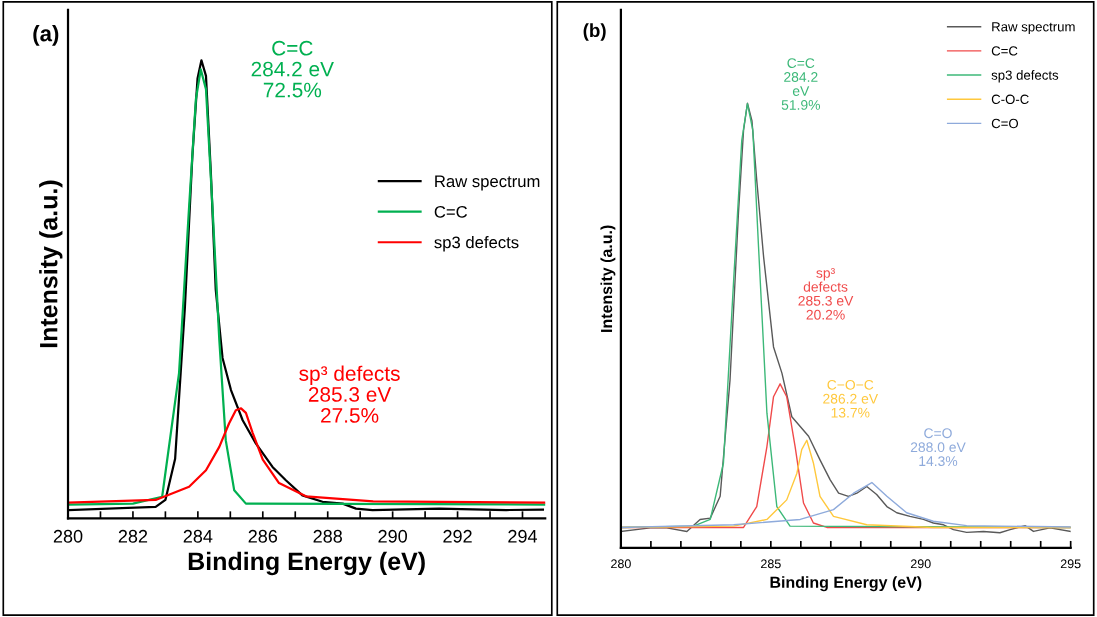 The image size is (1097, 617). Describe the element at coordinates (826, 294) in the screenshot. I see `annotation: sp³ defects 285.3 eV 20.2%` at that location.